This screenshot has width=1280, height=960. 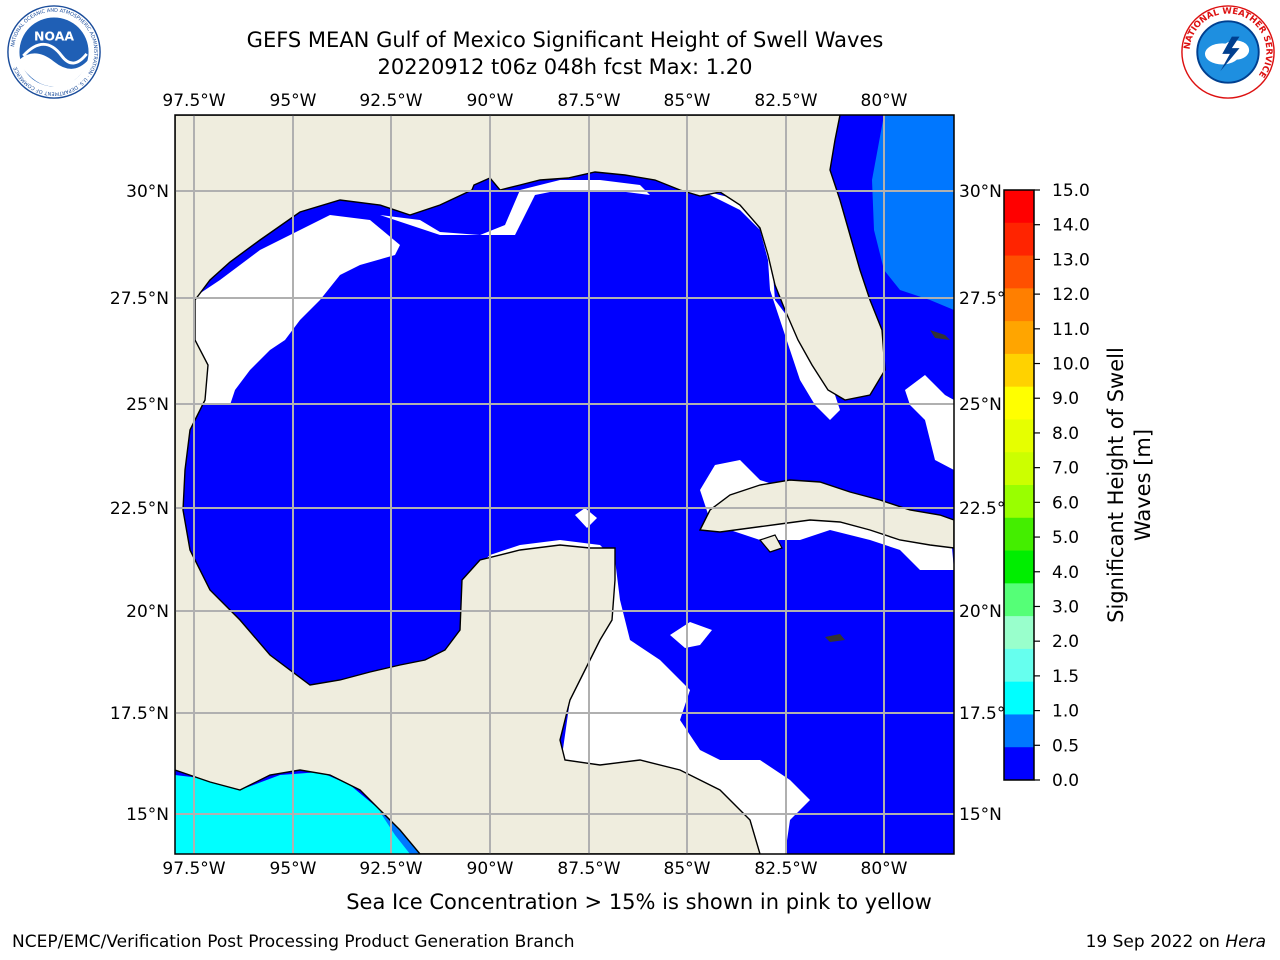 What do you see at coordinates (1116, 485) in the screenshot?
I see `colorbar-label-line1: Significant Height of Swell` at bounding box center [1116, 485].